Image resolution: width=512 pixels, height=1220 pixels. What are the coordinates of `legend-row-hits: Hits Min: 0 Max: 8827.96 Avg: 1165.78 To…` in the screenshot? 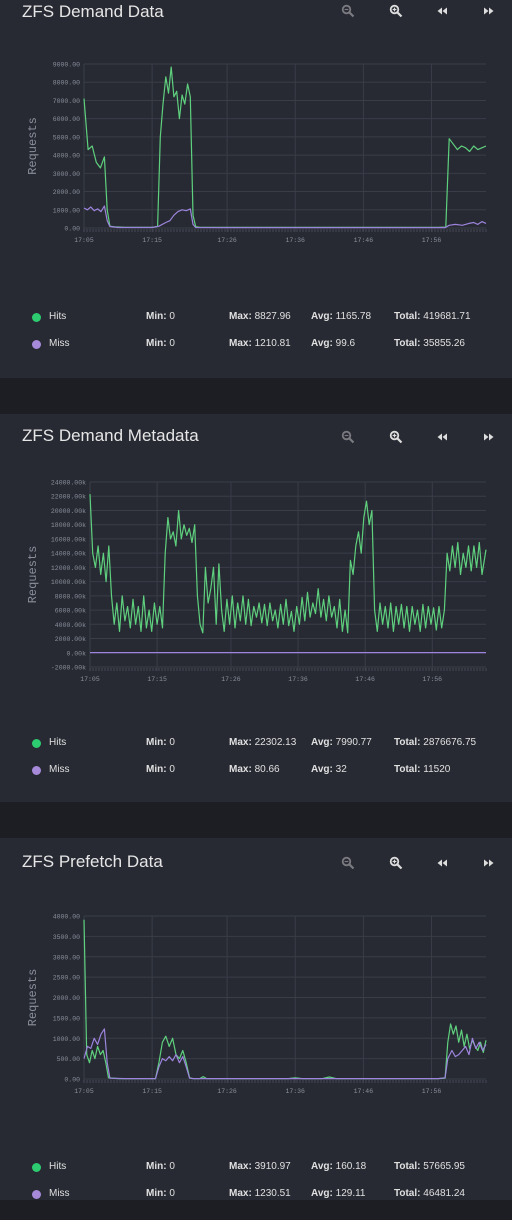 It's located at (256, 318).